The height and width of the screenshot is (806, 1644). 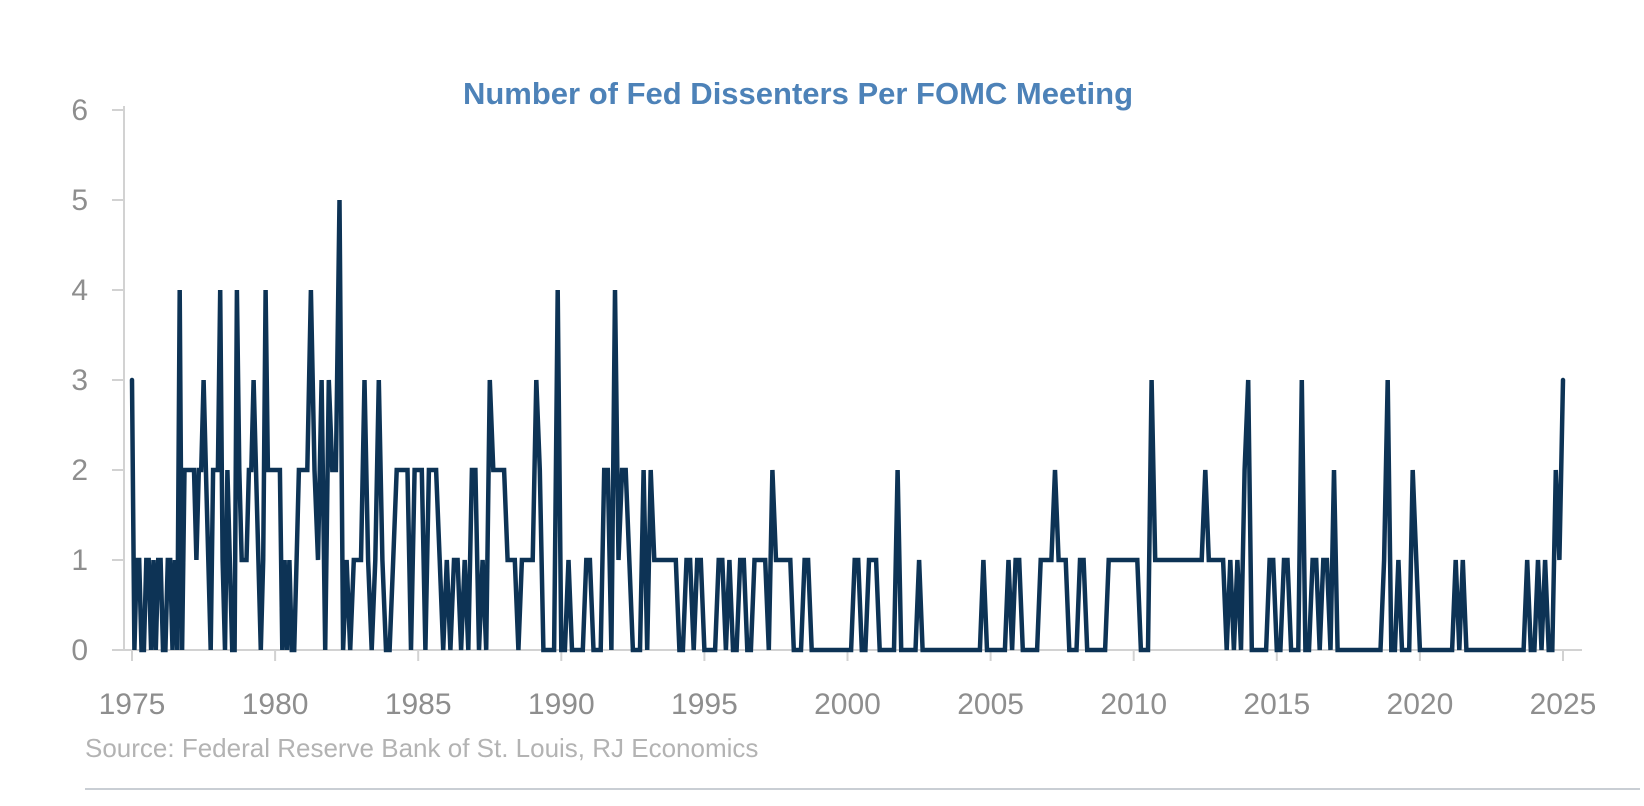 What do you see at coordinates (561, 704) in the screenshot?
I see `x-tick-label: 1990` at bounding box center [561, 704].